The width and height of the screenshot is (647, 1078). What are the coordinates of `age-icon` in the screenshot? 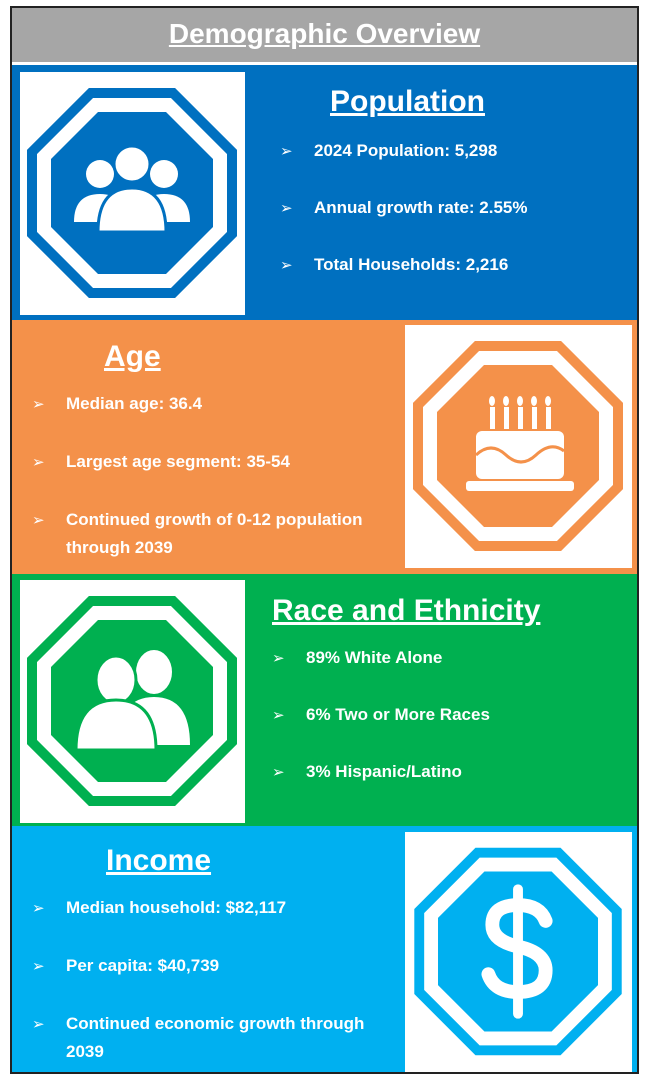 It's located at (518, 446).